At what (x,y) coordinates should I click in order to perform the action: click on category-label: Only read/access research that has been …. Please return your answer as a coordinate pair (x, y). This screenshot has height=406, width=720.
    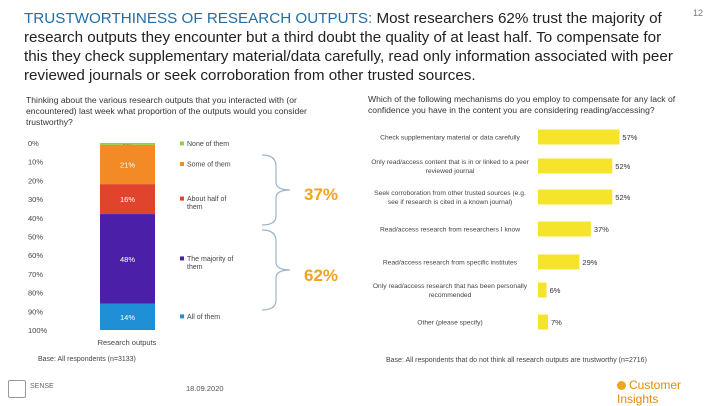
    Looking at the image, I should click on (450, 286).